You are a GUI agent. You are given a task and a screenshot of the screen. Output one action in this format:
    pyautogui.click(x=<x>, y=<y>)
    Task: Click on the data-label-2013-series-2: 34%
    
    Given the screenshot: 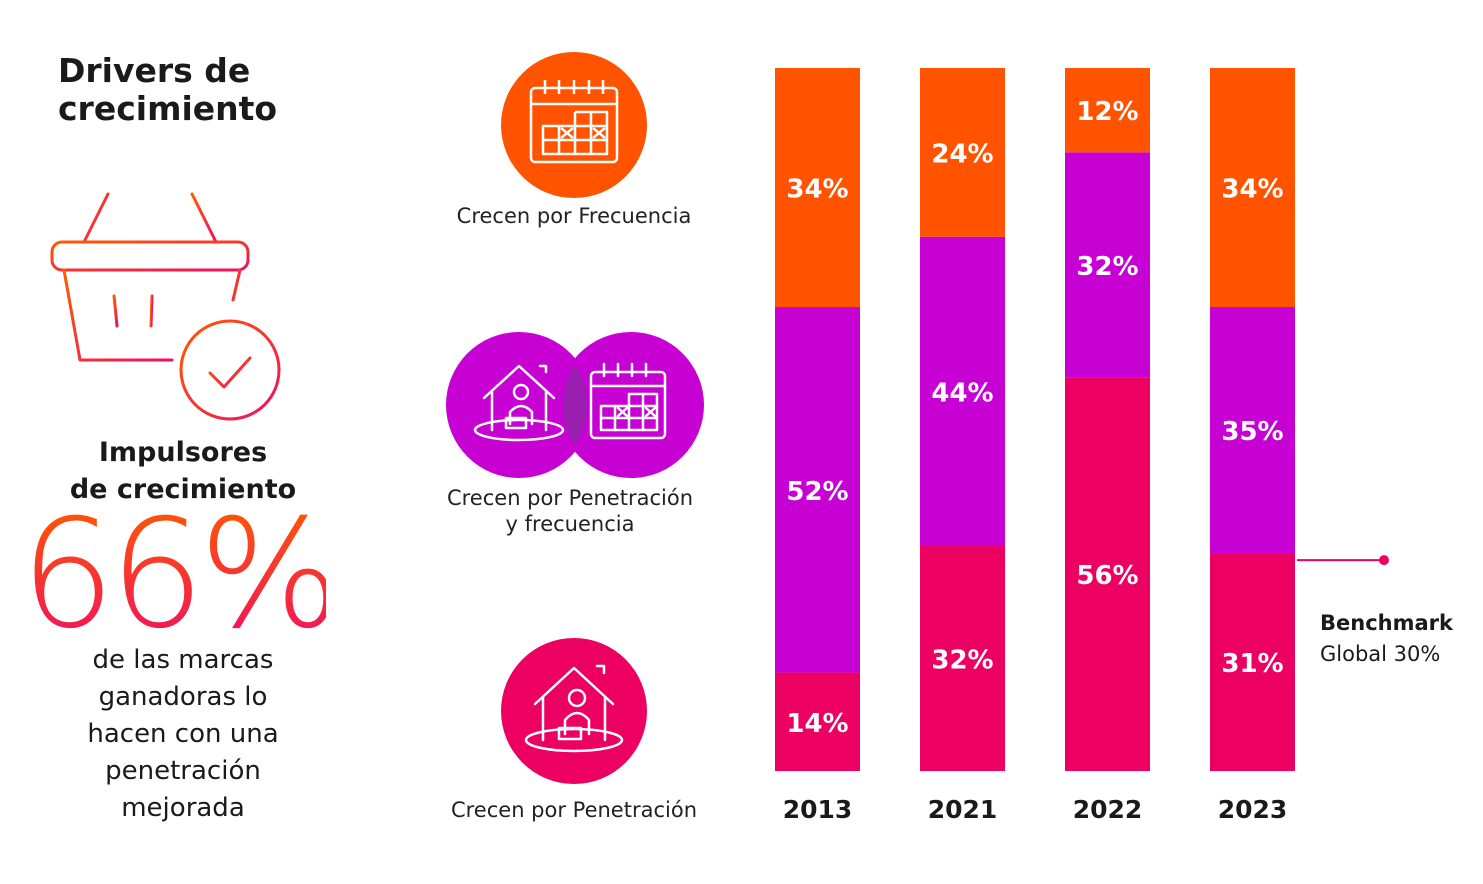 What is the action you would take?
    pyautogui.click(x=817, y=190)
    